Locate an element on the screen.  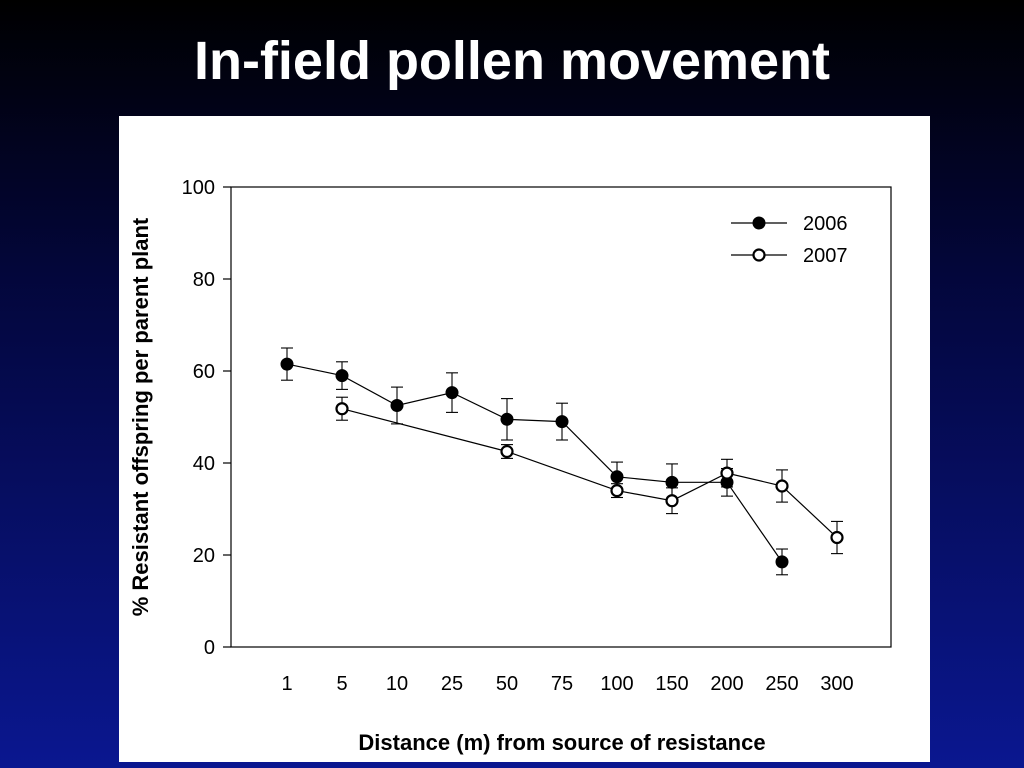
series-2006 is located at coordinates (534, 461).